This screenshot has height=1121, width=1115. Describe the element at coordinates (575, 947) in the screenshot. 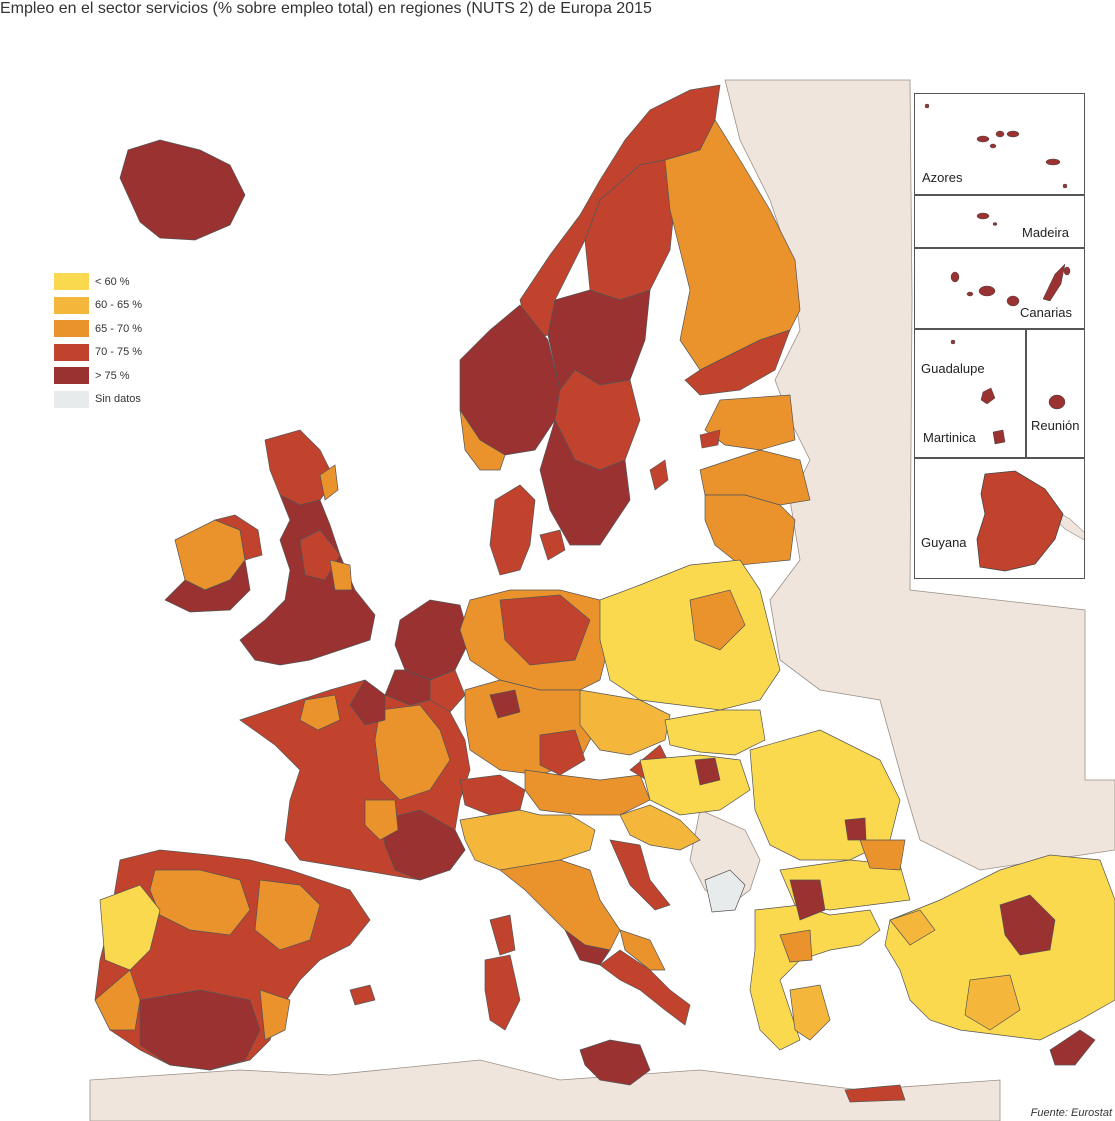

I see `region-italy` at that location.